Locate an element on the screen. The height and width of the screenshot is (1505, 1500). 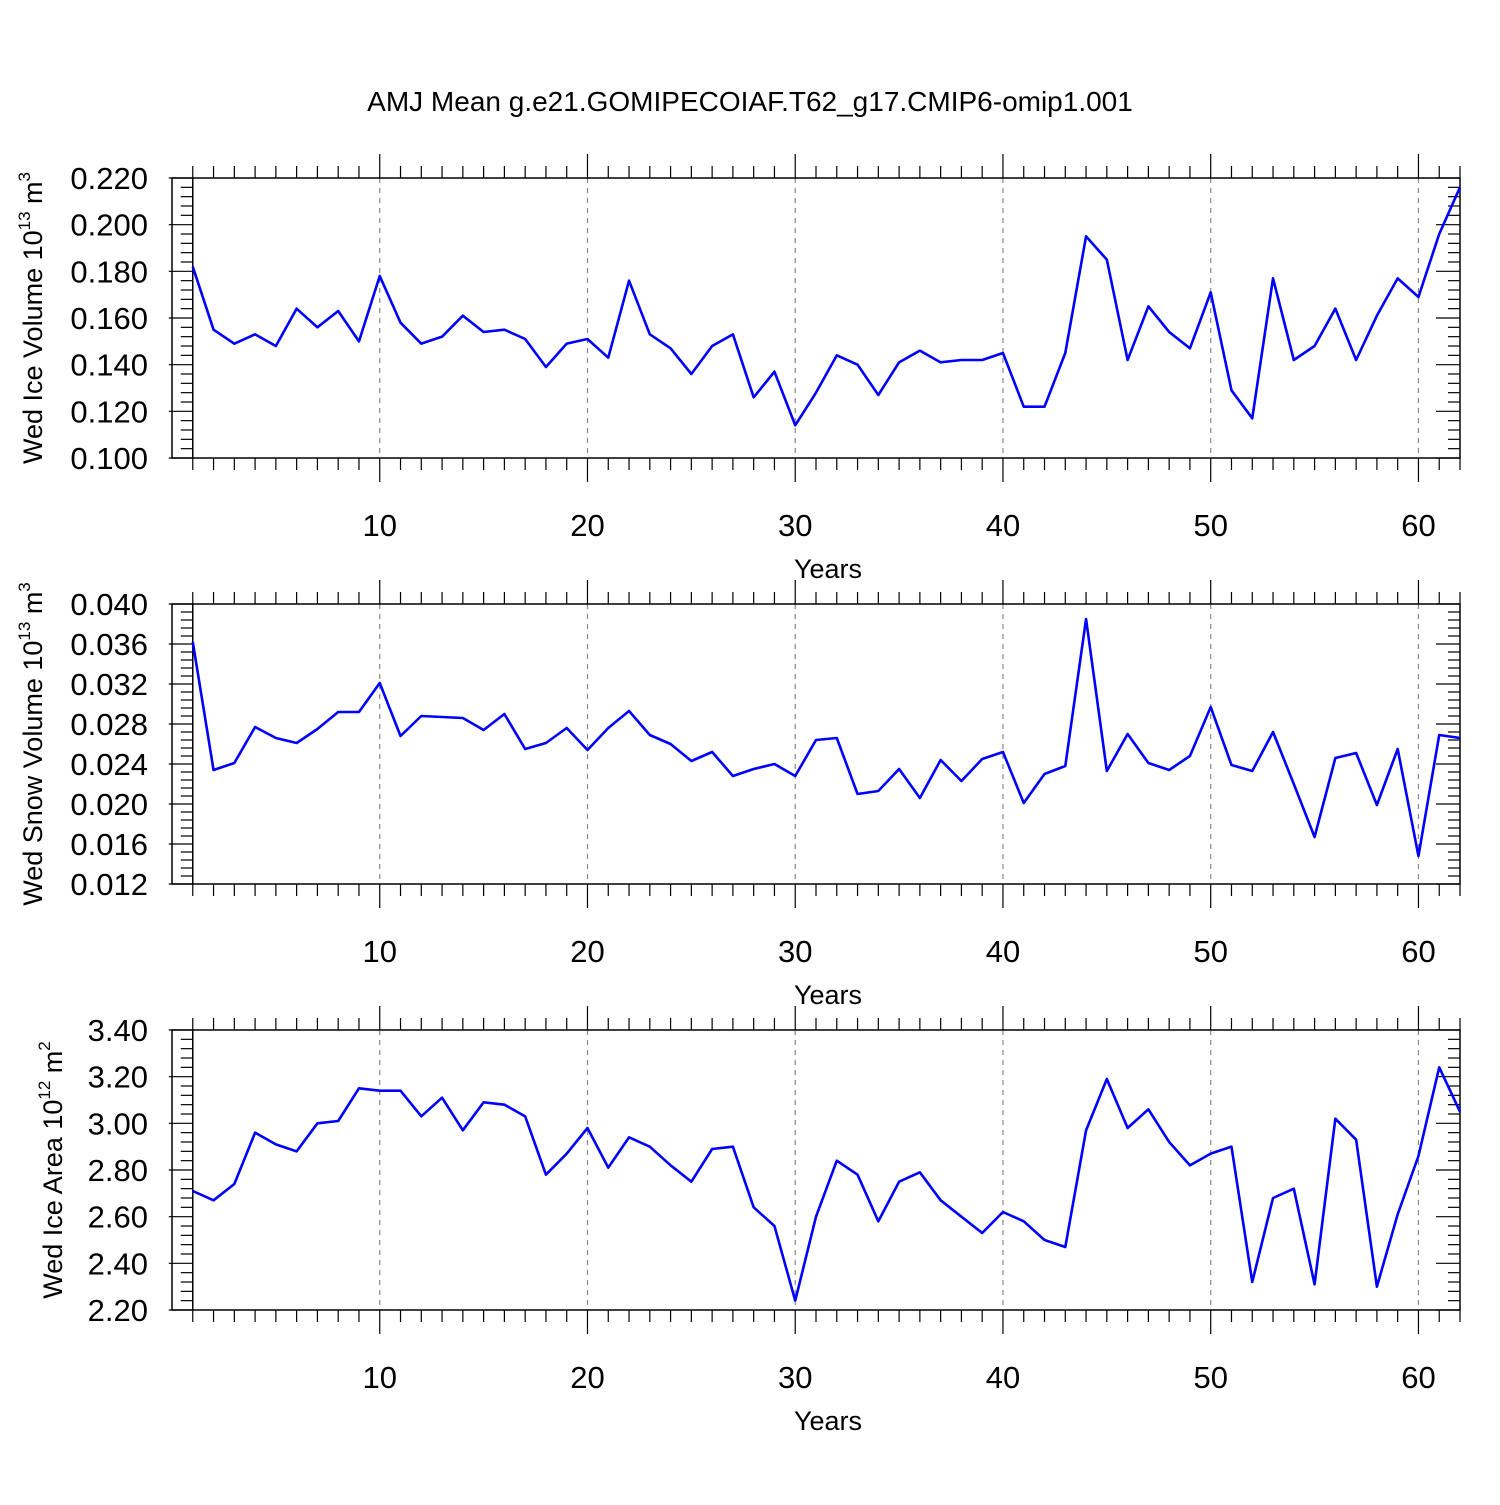
y-axis-label-main: Wed Snow Volume 10 is located at coordinates (33, 773).